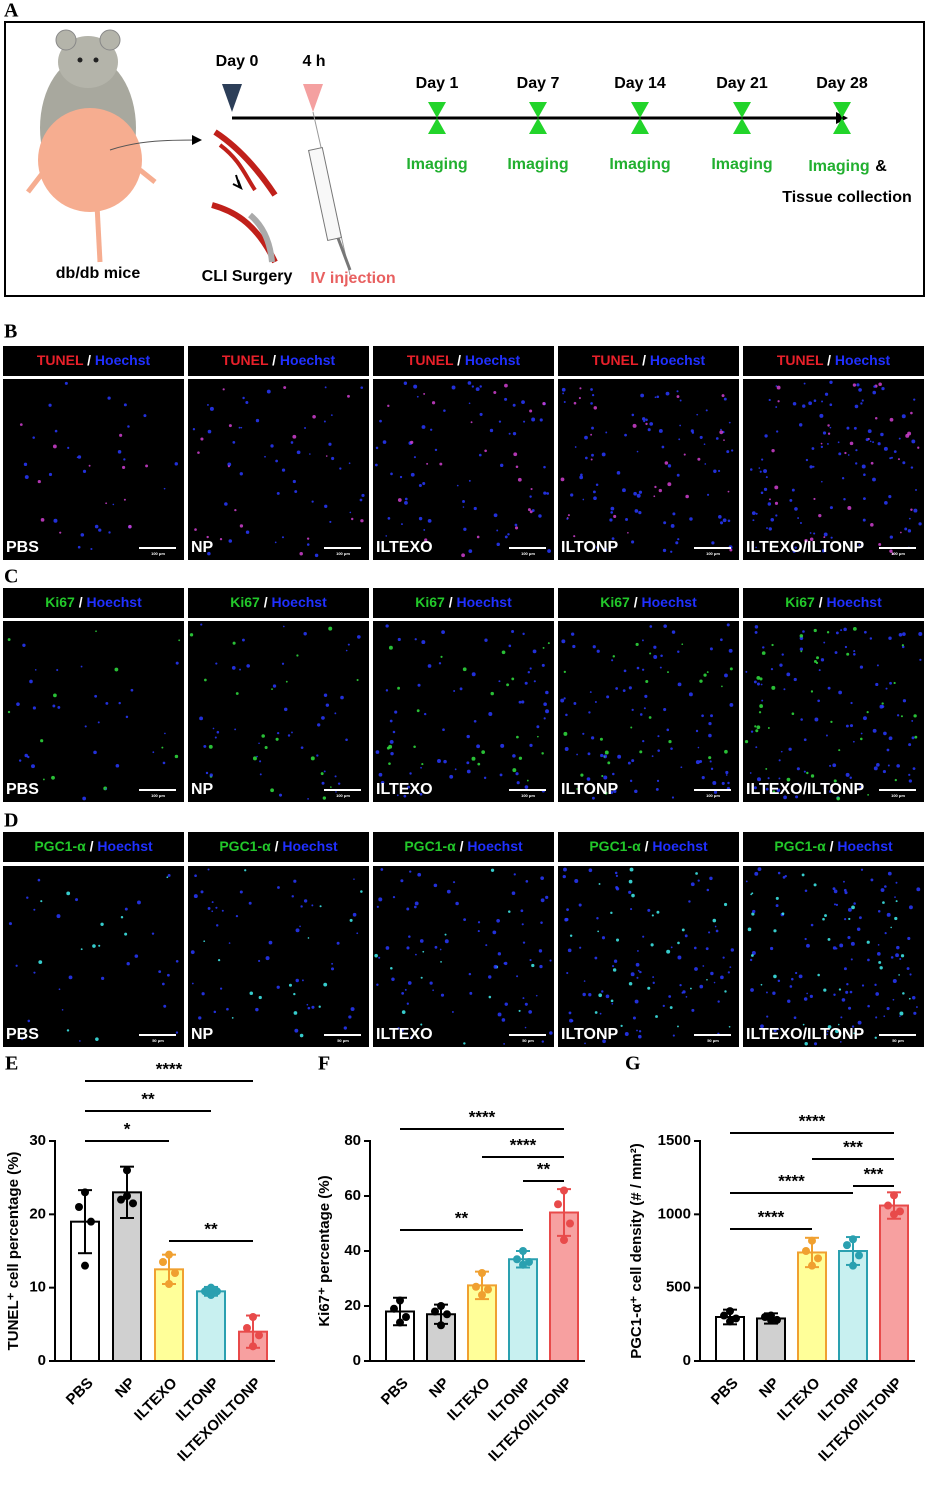  What do you see at coordinates (11, 11) in the screenshot?
I see `panel-letter: A` at bounding box center [11, 11].